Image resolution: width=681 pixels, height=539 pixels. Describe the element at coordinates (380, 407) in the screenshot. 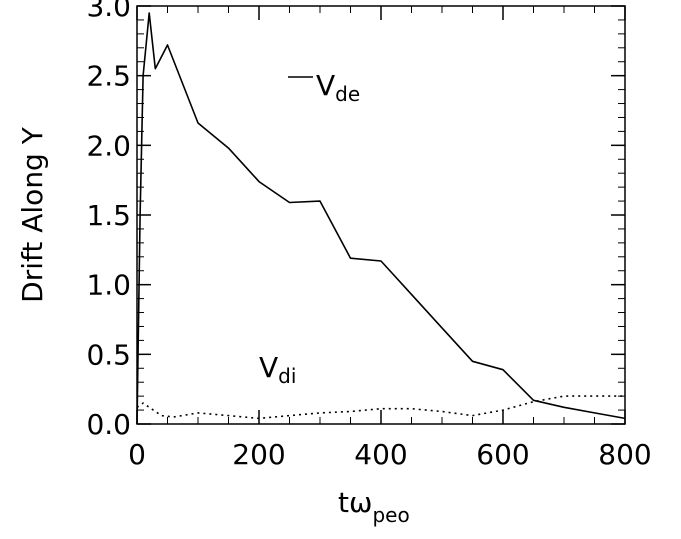

I see `series-line-vdi` at that location.